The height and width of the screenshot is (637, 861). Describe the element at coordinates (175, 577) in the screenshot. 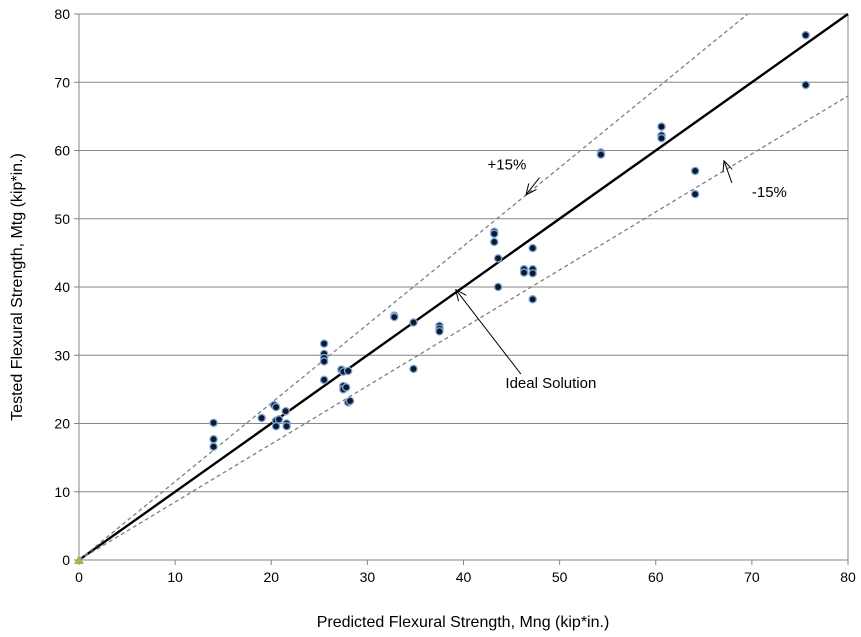

I see `x-tick-label: 10` at that location.